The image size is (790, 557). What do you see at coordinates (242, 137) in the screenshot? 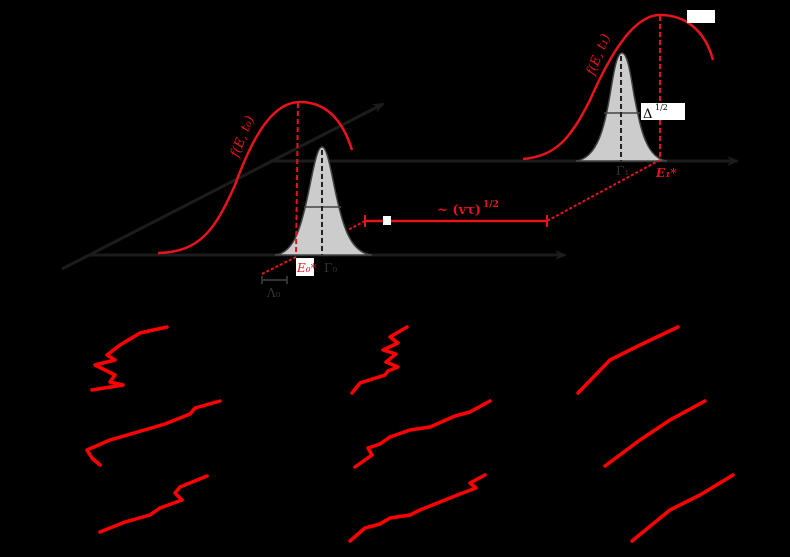
I see `curve-t0-label: f(E, t₀)` at bounding box center [242, 137].